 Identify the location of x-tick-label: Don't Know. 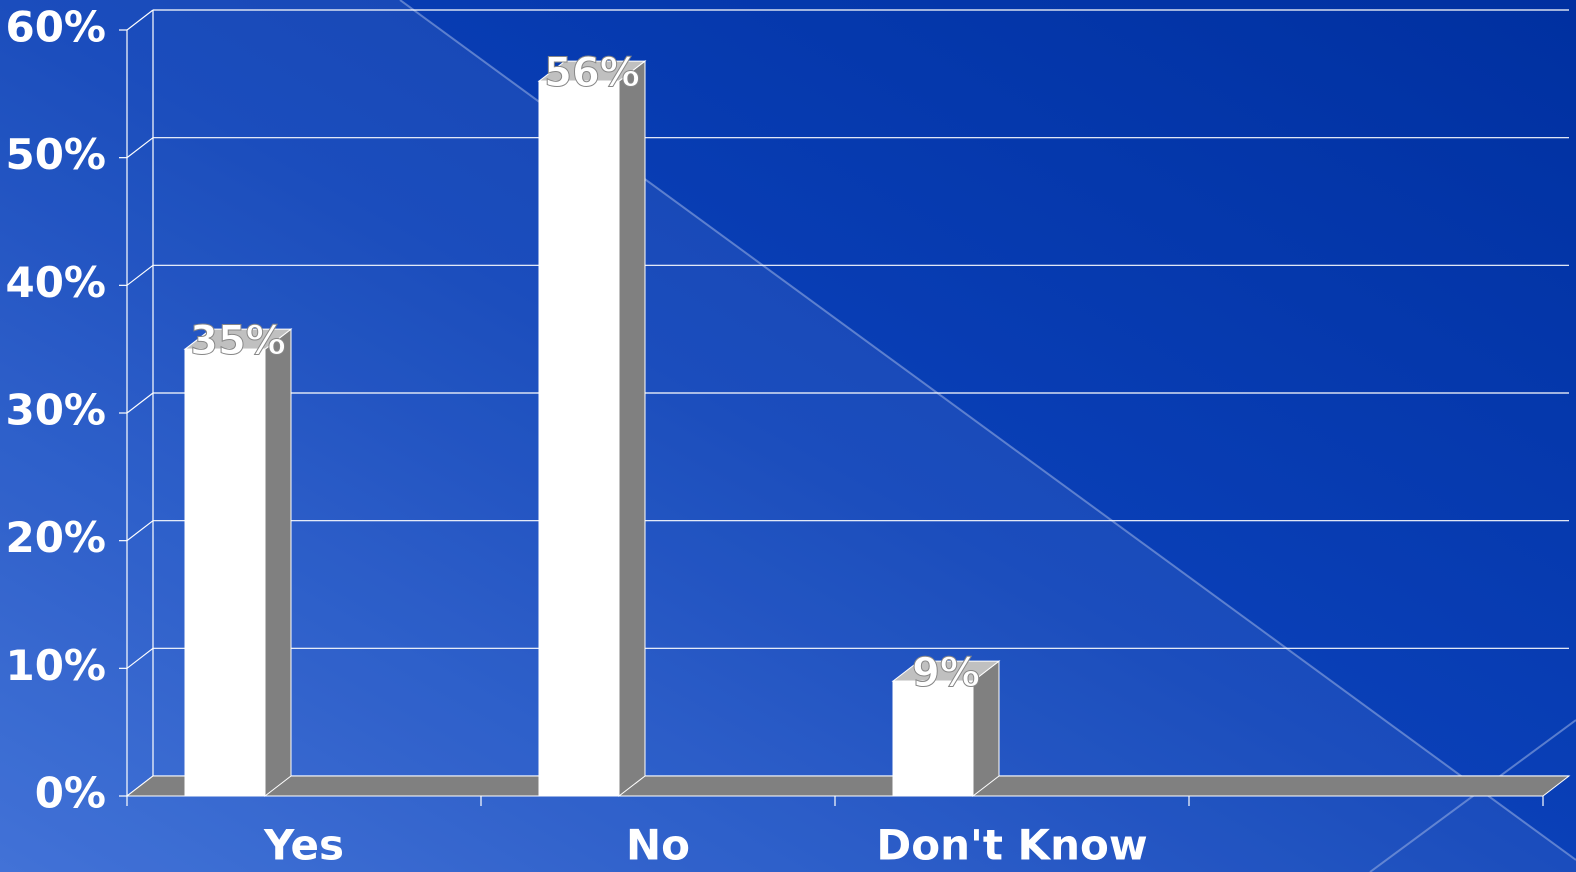
(1011, 845).